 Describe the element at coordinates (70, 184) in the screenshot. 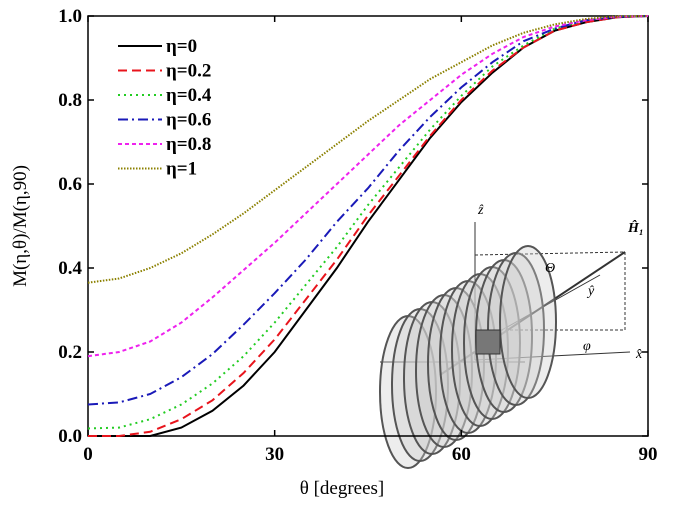

I see `y-tick-label: 0.6` at that location.